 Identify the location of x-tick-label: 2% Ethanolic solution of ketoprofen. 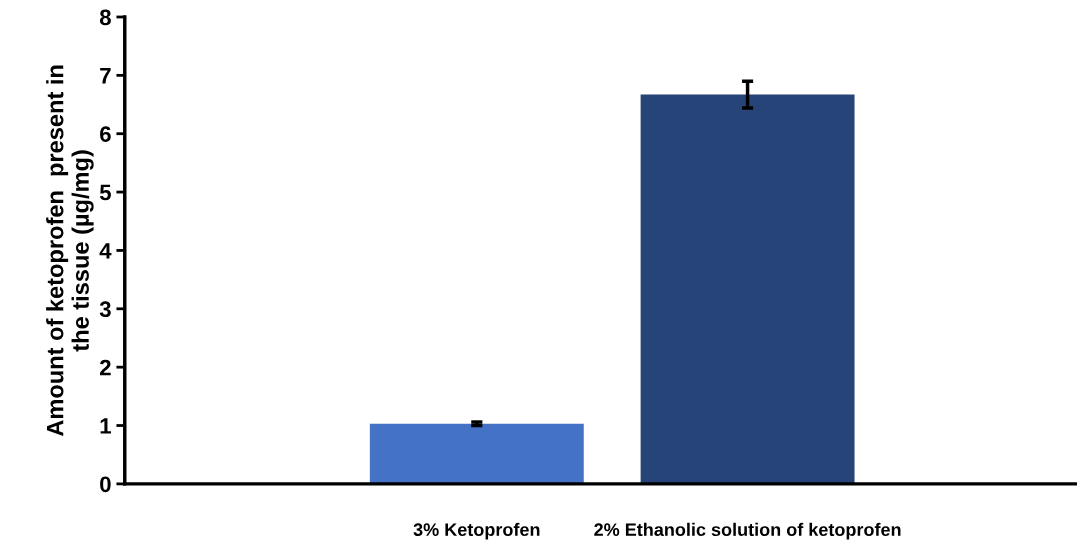
(747, 531).